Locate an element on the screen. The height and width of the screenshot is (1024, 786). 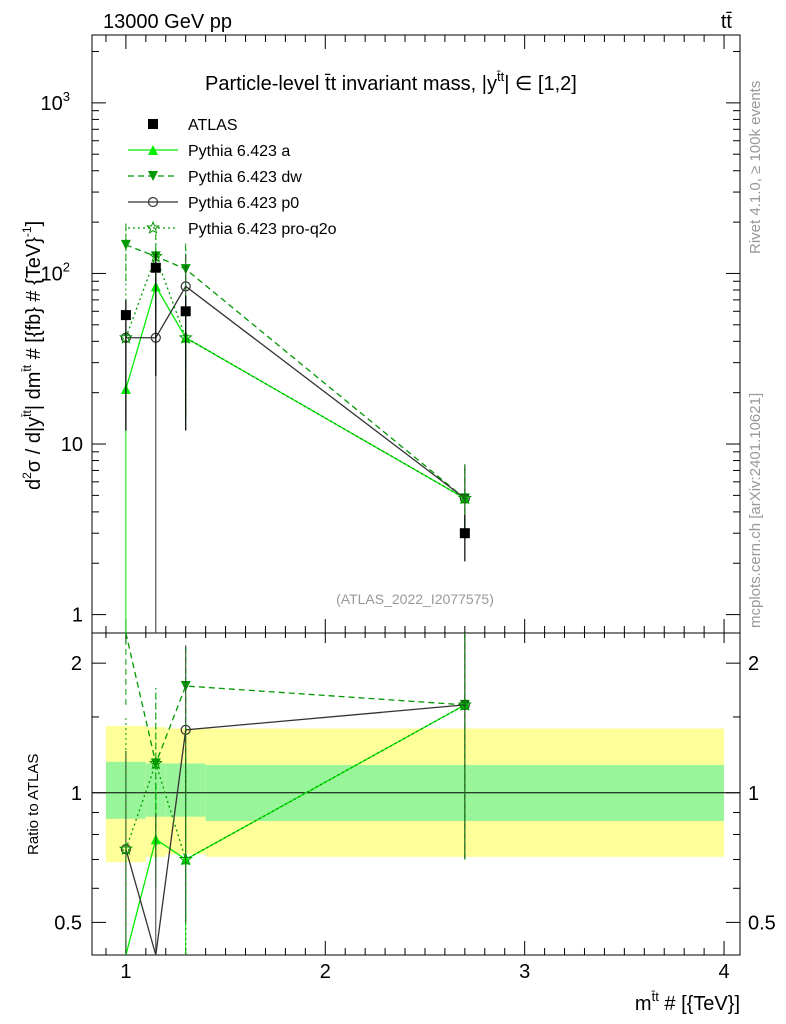
ylabel-p6: # [{fb} # {TeV} is located at coordinates (34, 301).